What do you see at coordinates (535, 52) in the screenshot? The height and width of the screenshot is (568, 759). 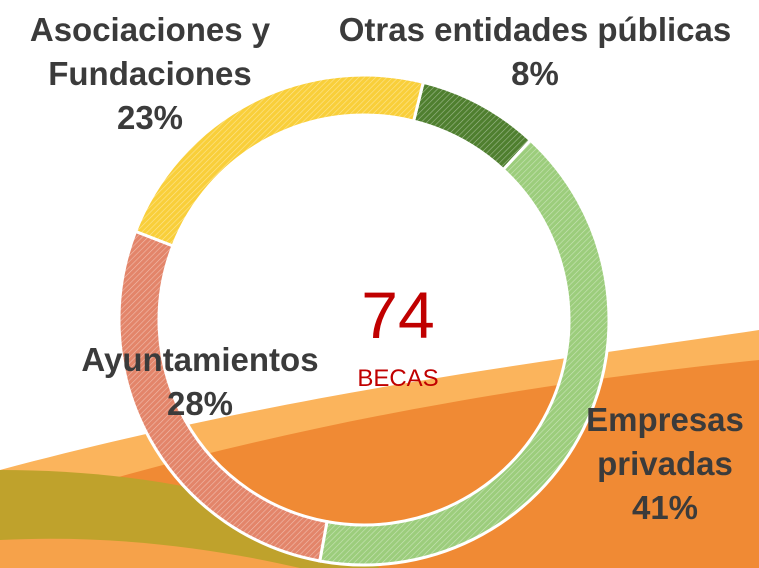 I see `segment-label: Otras entidades públicas 8%` at bounding box center [535, 52].